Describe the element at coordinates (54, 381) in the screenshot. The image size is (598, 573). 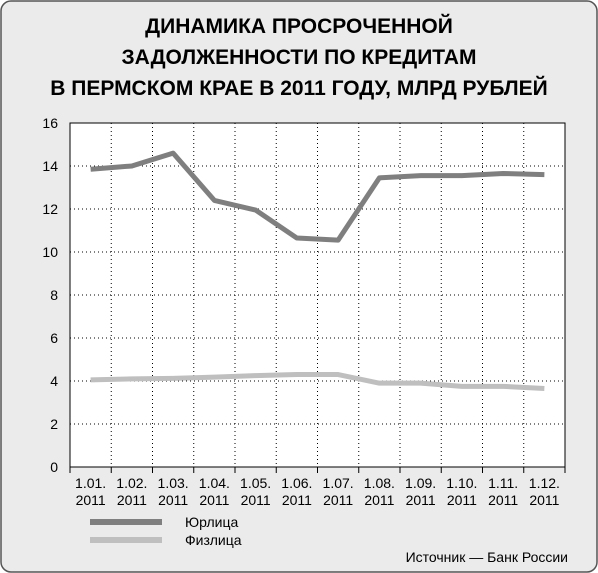
I see `y-tick-label: 4` at that location.